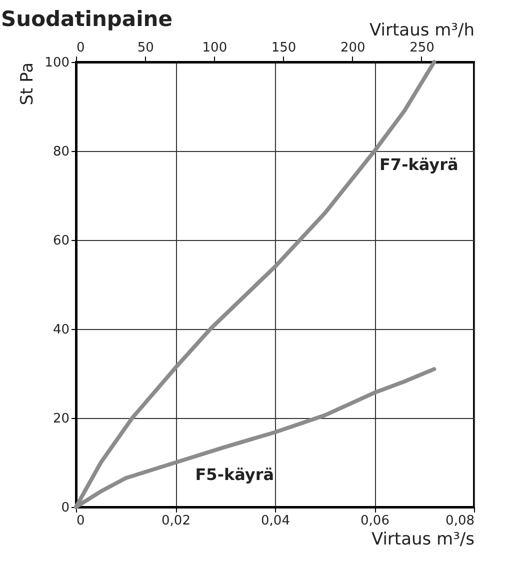 The height and width of the screenshot is (567, 512). Describe the element at coordinates (422, 48) in the screenshot. I see `x2-tick-label: 250` at that location.